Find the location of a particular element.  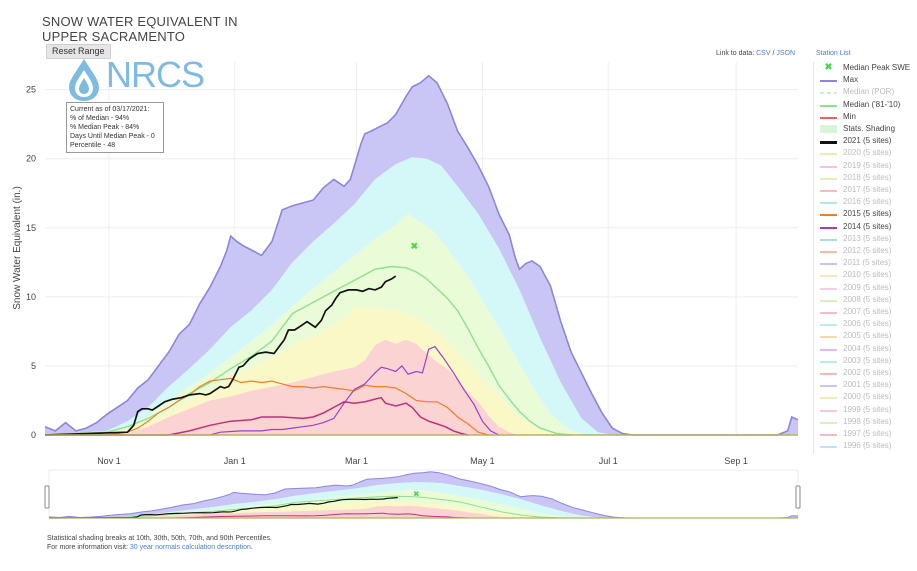

footer-line-2-suffix: . is located at coordinates (251, 547).